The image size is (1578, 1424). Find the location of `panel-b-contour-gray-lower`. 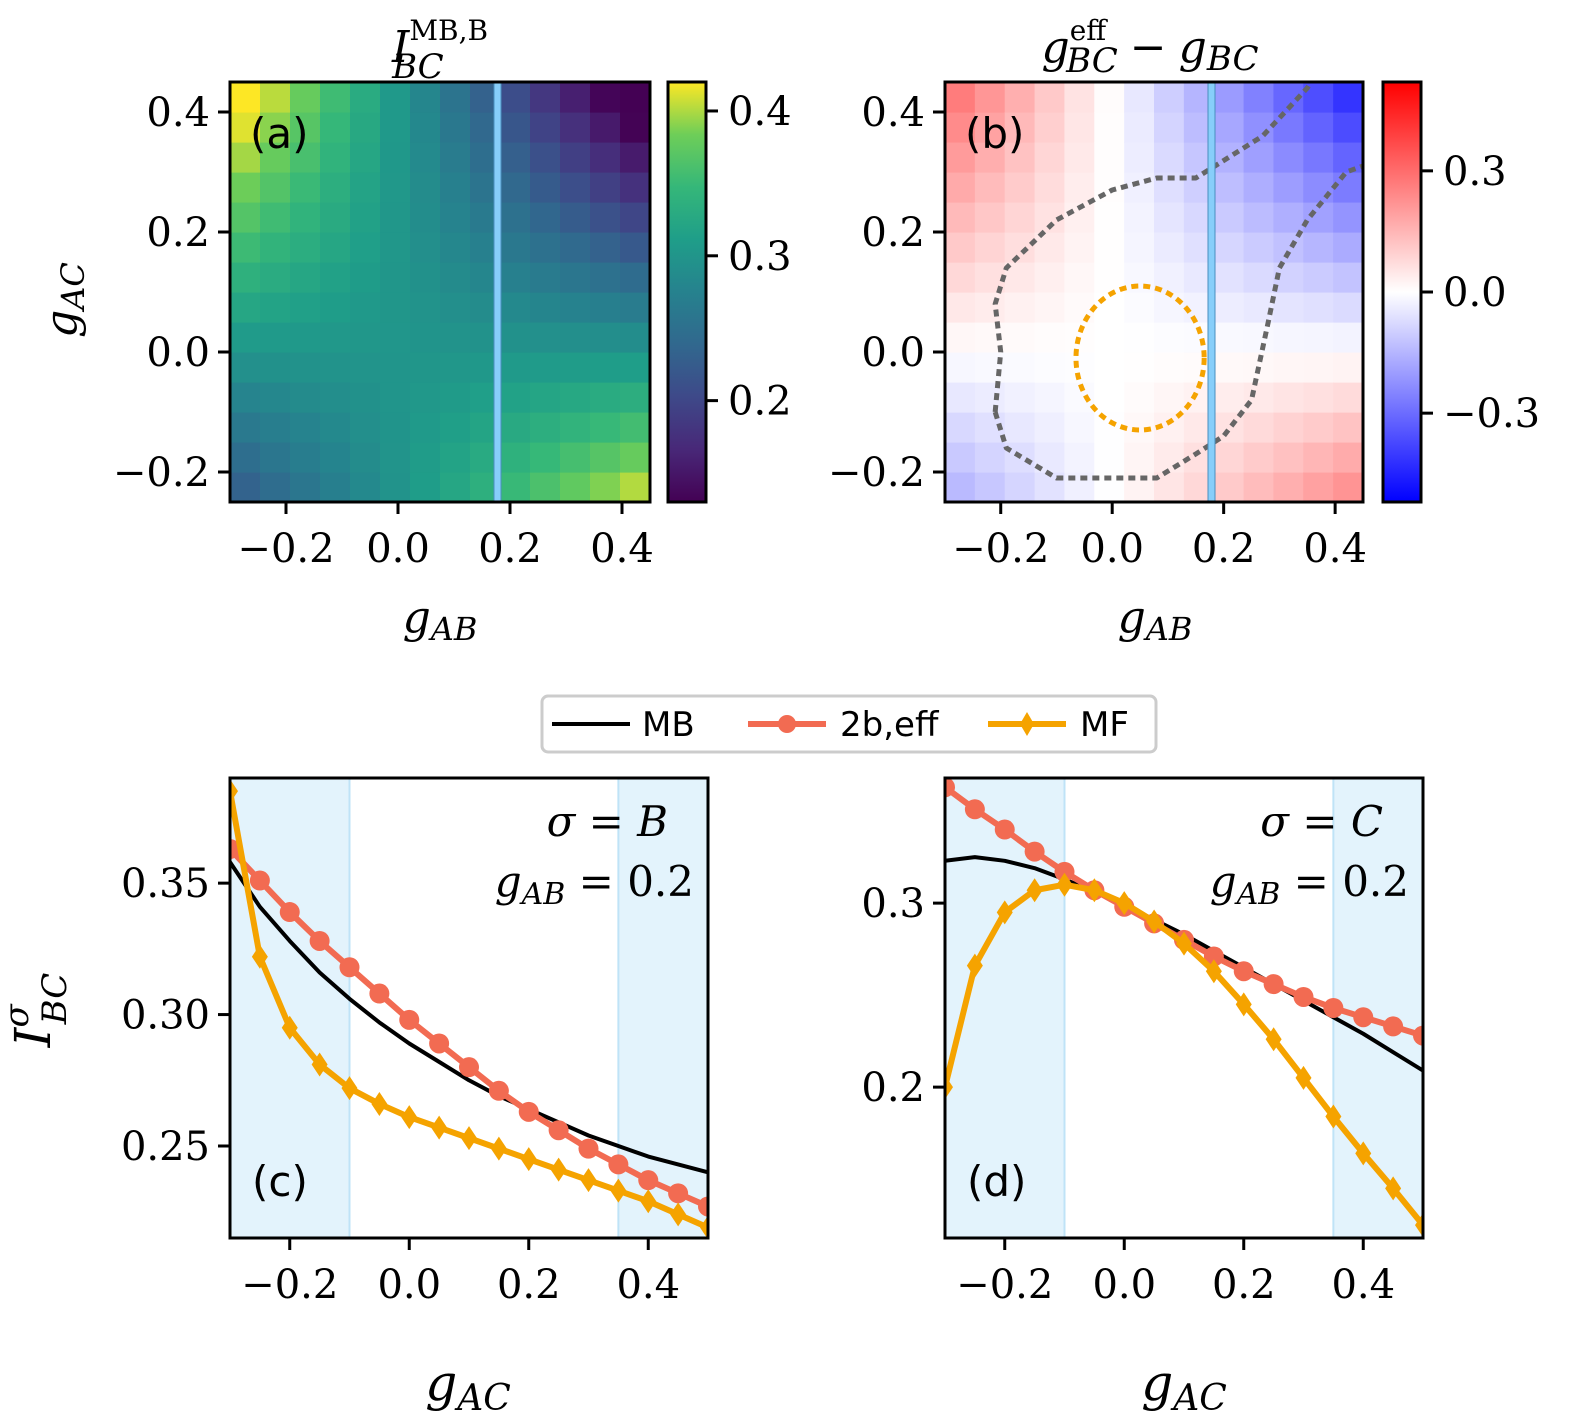

panel-b-contour-gray-lower is located at coordinates (1177, 322).